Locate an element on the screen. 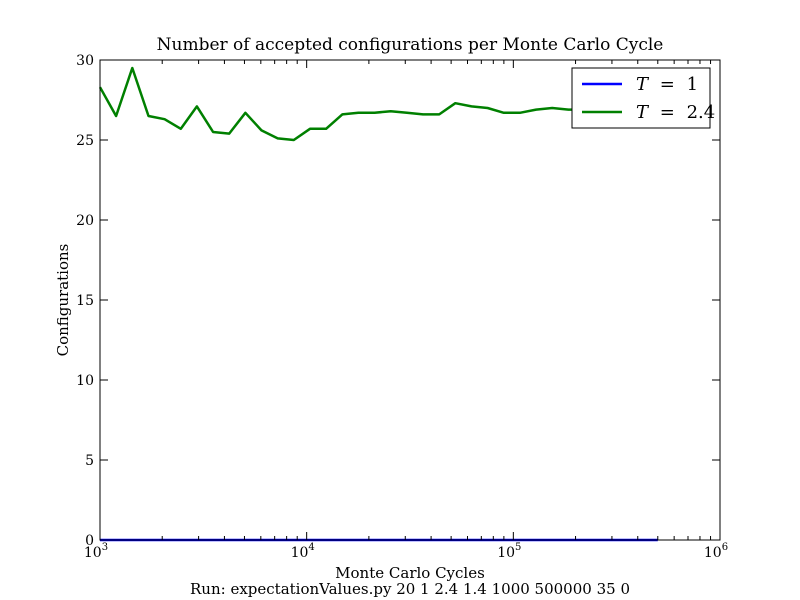  series-line-t2 is located at coordinates (378, 104).